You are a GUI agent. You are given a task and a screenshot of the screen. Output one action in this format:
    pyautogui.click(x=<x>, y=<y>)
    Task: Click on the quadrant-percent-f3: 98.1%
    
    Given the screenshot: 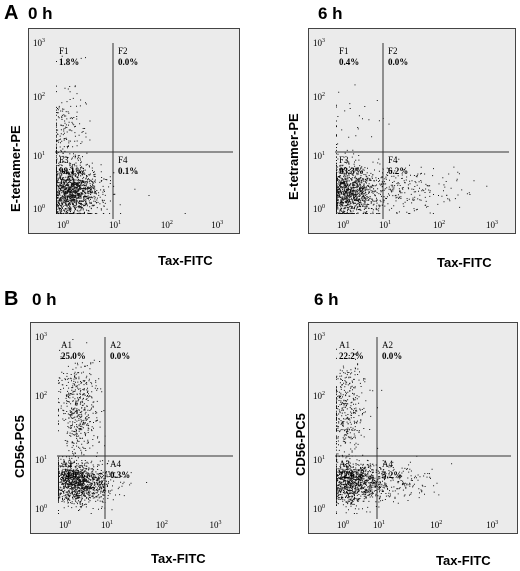 What is the action you would take?
    pyautogui.click(x=71, y=171)
    